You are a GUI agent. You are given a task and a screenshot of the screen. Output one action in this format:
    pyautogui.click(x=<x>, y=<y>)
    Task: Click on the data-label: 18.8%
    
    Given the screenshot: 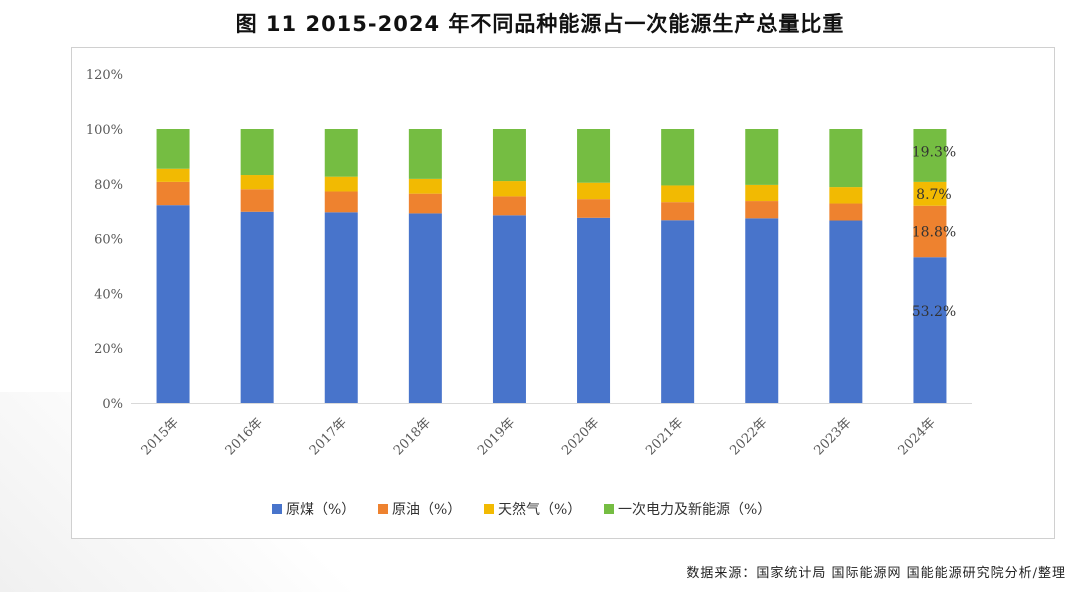 What is the action you would take?
    pyautogui.click(x=934, y=232)
    